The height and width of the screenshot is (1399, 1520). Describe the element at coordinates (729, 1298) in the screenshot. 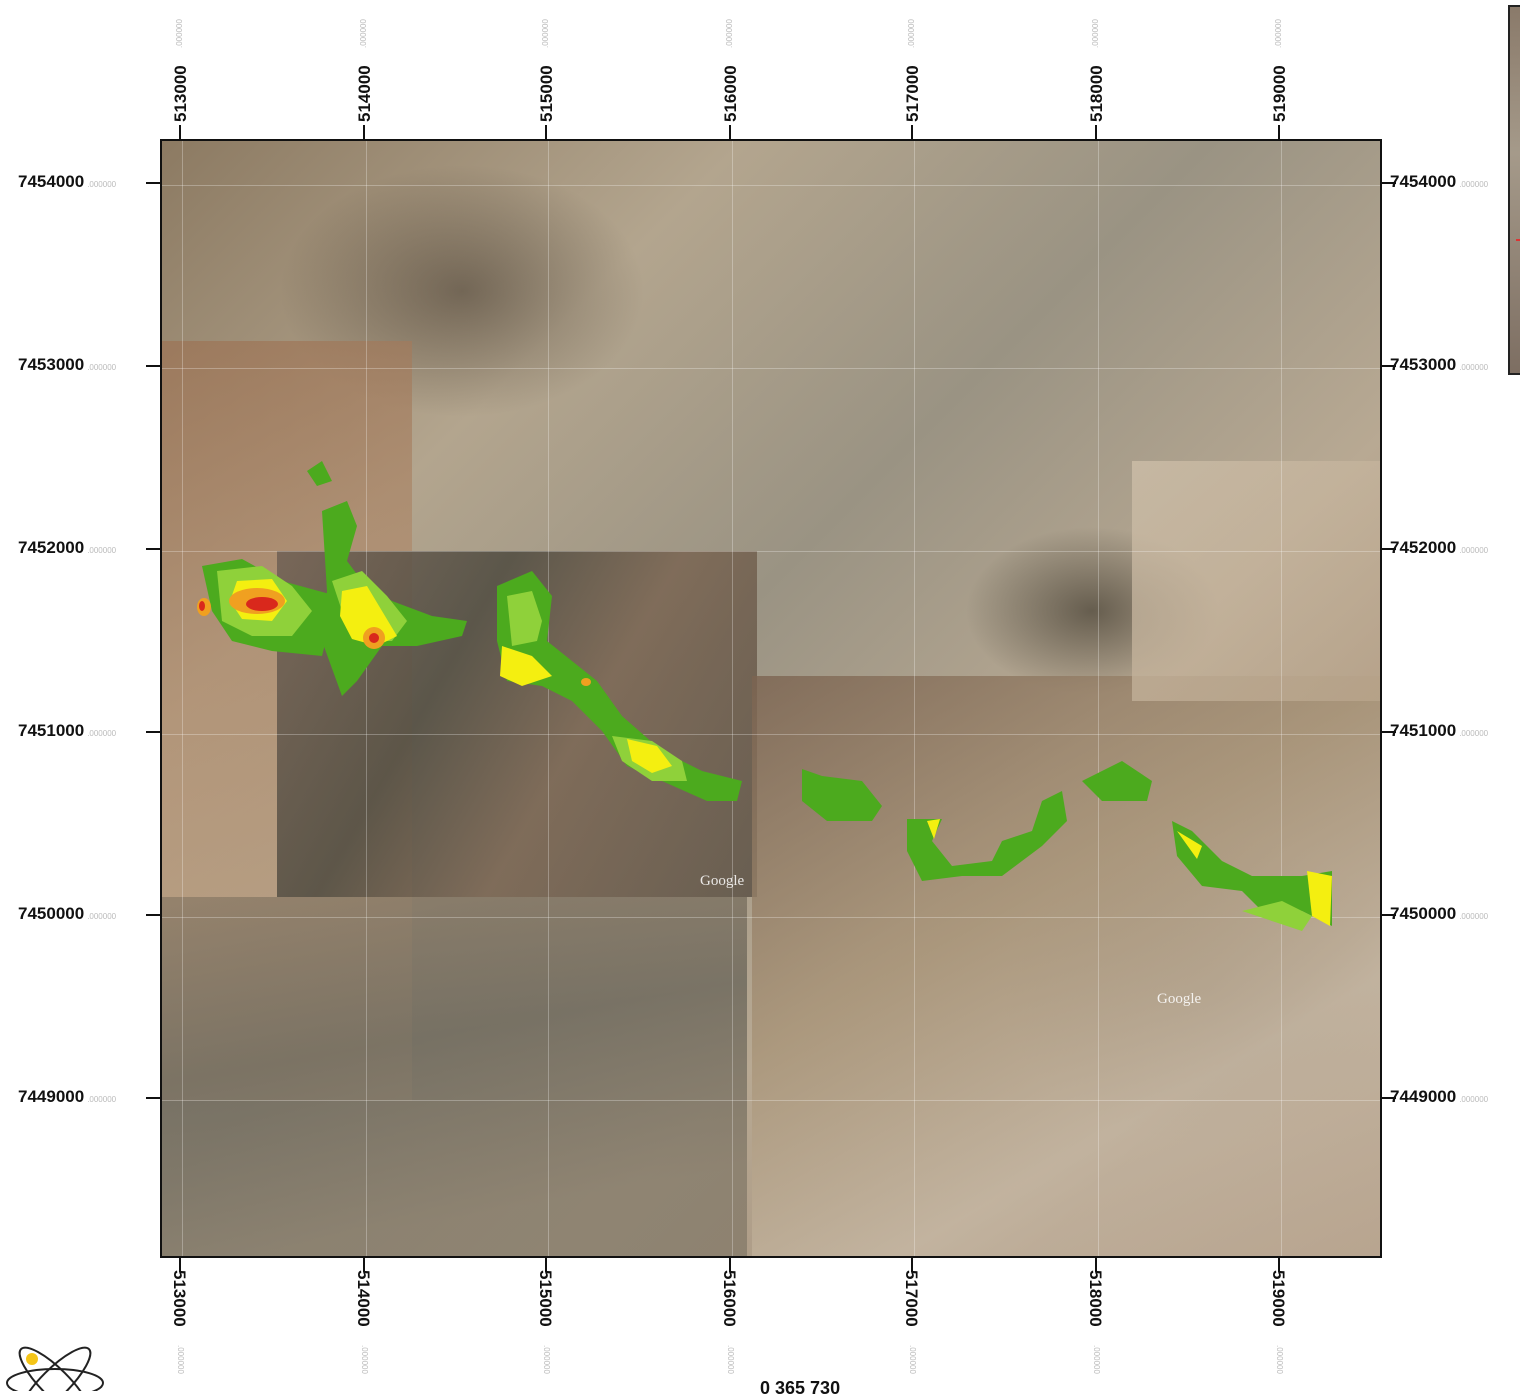

I see `x-tick-label-bottom: 516000` at that location.